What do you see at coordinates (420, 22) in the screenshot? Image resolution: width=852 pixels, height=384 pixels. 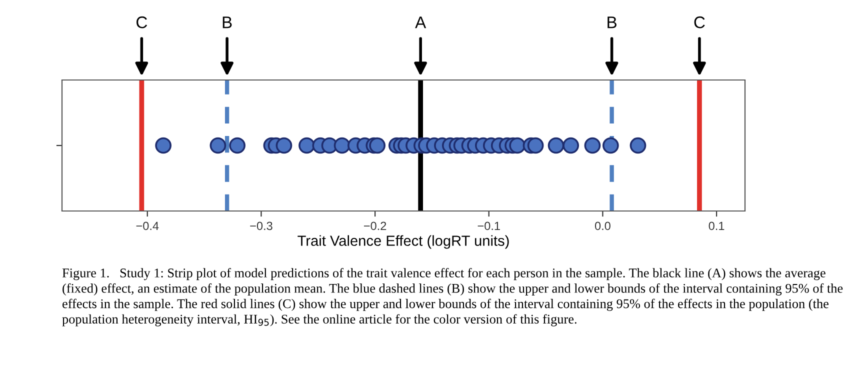 I see `ref-line-label: A` at bounding box center [420, 22].